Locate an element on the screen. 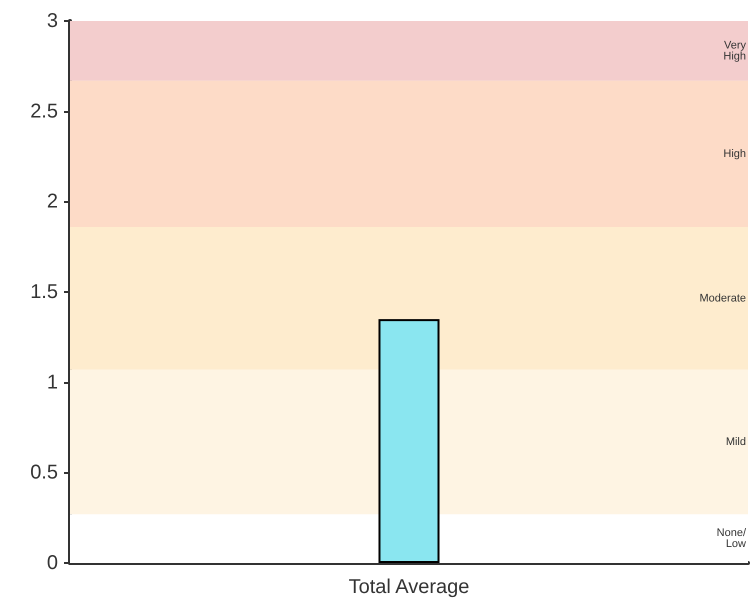 This screenshot has width=750, height=606. y-tick-label: 0.5 is located at coordinates (44, 473).